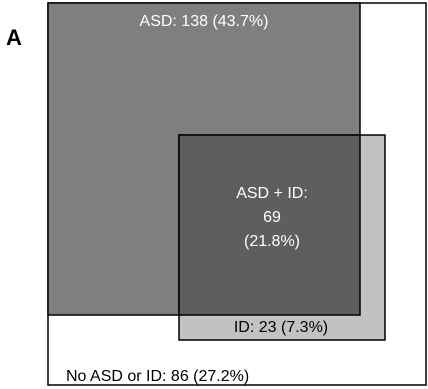 The width and height of the screenshot is (428, 389). I want to click on id-label: ID: 23 (7.3%), so click(281, 327).